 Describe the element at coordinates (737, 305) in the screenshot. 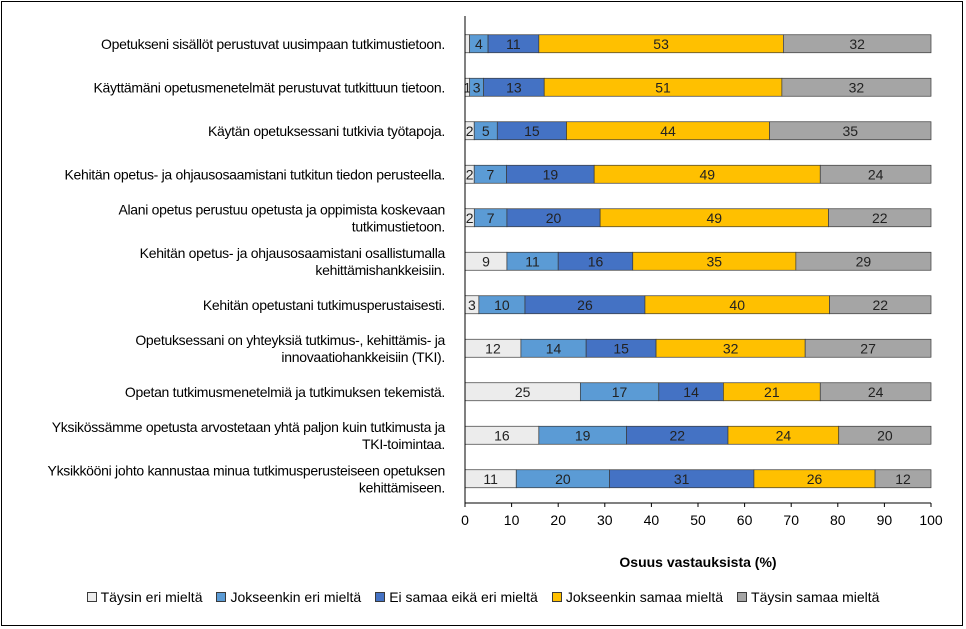

I see `data-label: 40` at that location.